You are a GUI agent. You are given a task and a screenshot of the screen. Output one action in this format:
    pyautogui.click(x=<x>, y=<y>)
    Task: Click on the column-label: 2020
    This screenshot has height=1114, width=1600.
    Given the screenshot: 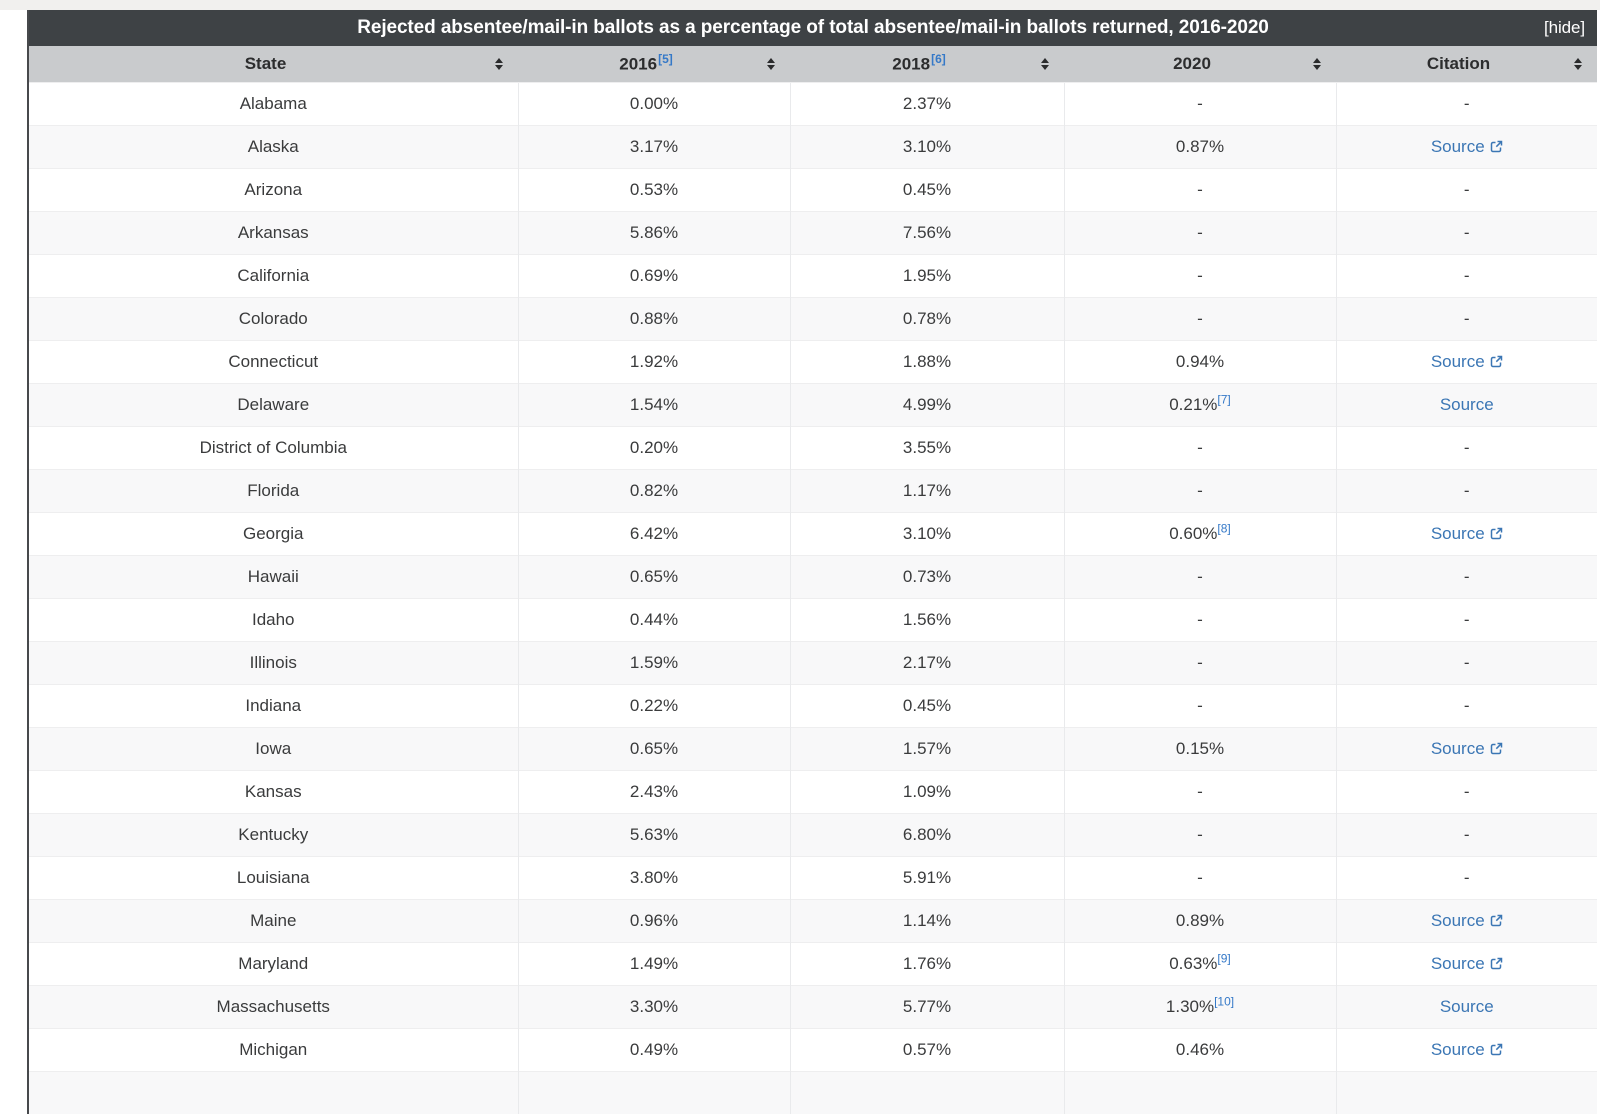 What is the action you would take?
    pyautogui.click(x=1192, y=63)
    